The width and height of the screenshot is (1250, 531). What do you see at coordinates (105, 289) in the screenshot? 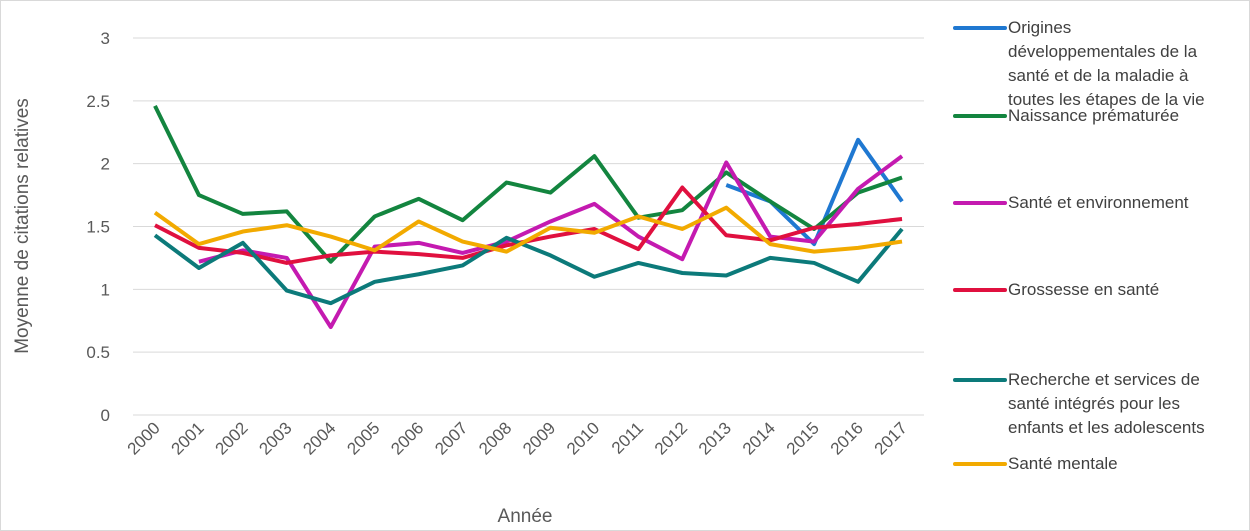
I see `y-tick-label: 1` at bounding box center [105, 289].